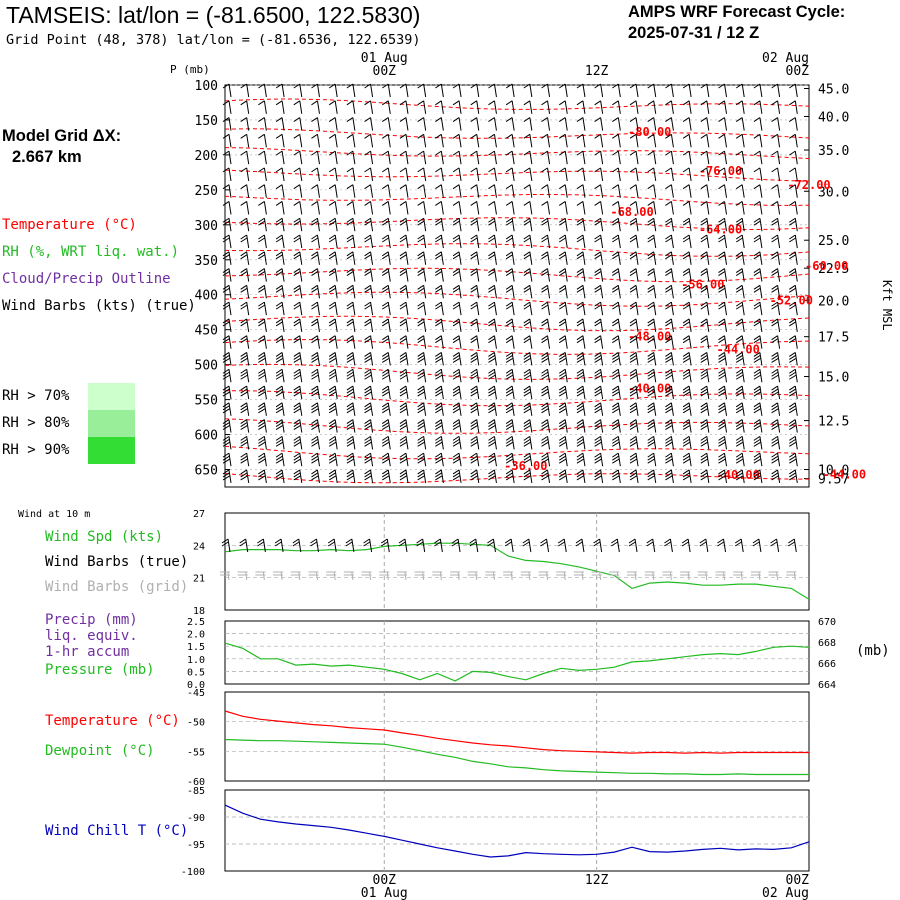  Describe the element at coordinates (833, 89) in the screenshot. I see `height-tick-label: 45.0` at that location.